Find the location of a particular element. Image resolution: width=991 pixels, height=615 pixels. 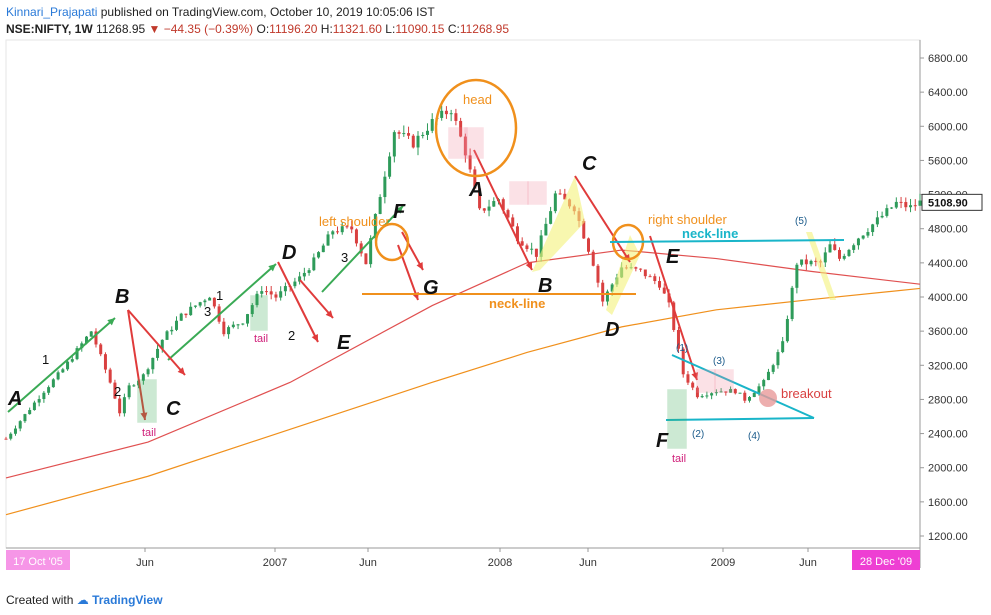

triangle-label: (4) is located at coordinates (754, 436).